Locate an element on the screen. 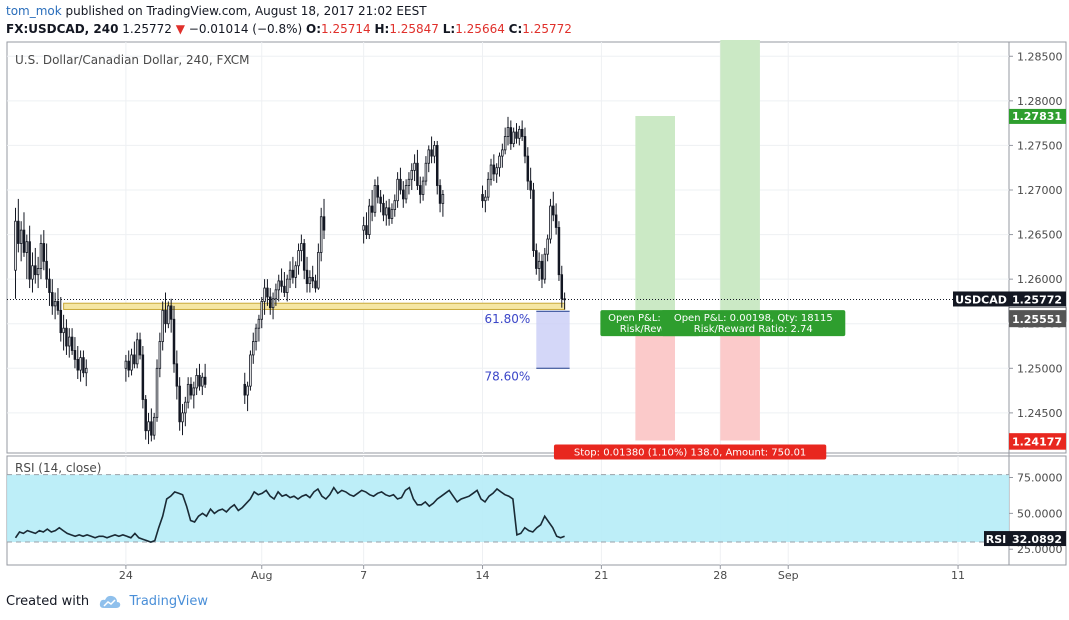  symbol-tag: USDCAD is located at coordinates (981, 299).